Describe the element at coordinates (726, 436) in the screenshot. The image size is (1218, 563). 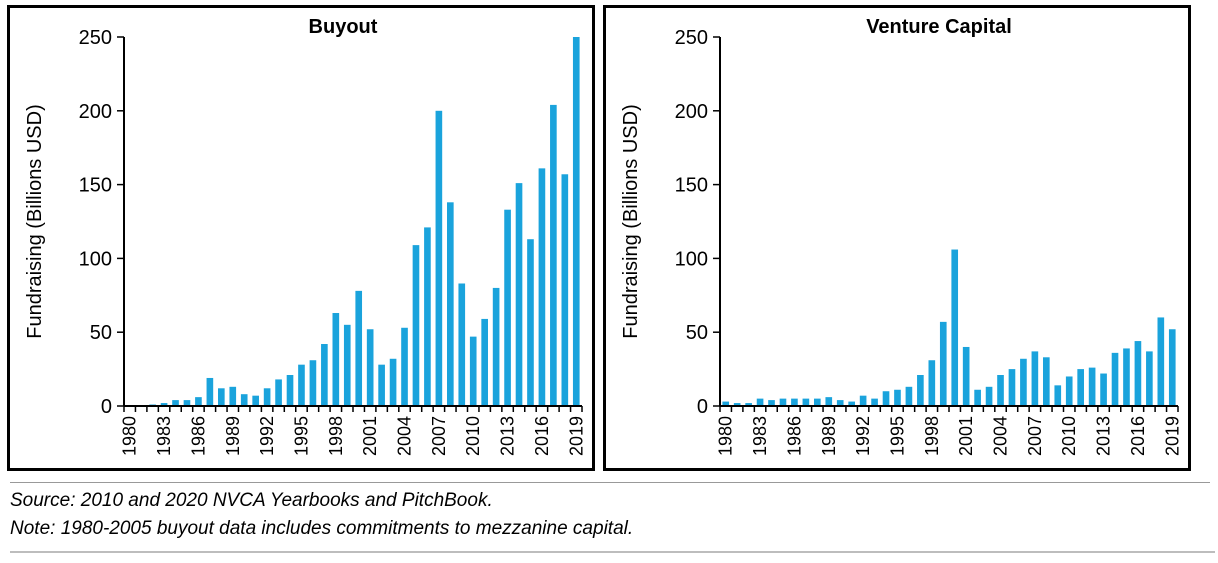
I see `vc-x-tick-label-1980: 1980` at that location.